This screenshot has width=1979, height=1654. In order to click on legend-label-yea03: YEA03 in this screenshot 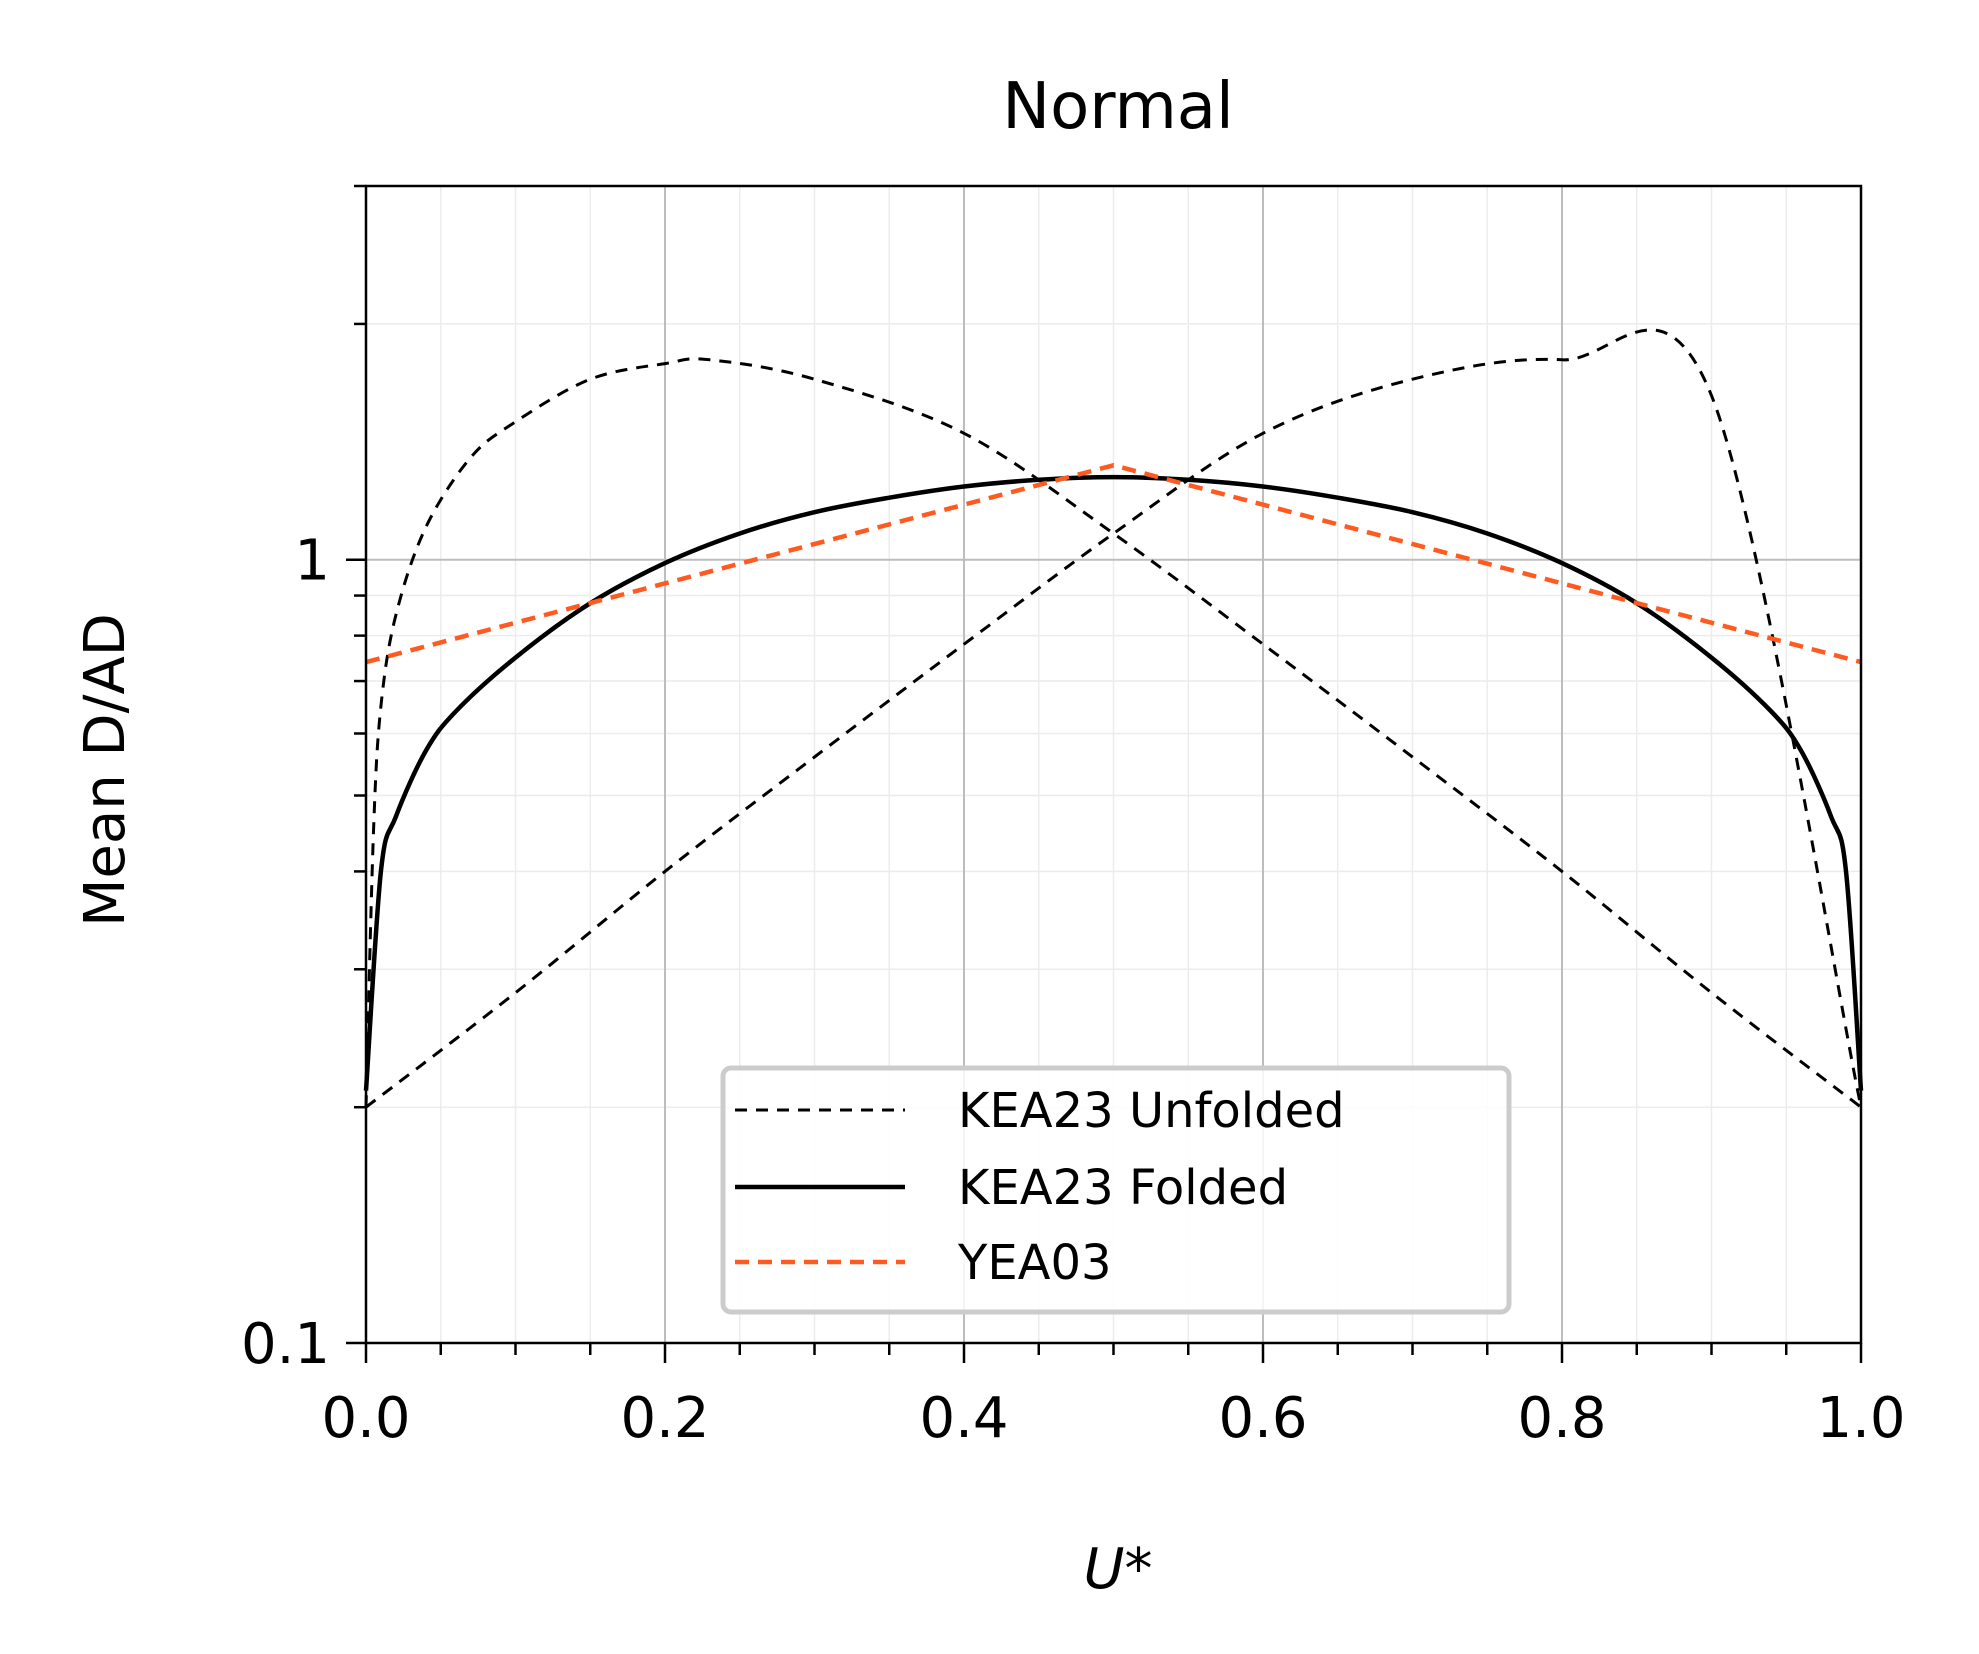, I will do `click(1034, 1263)`.